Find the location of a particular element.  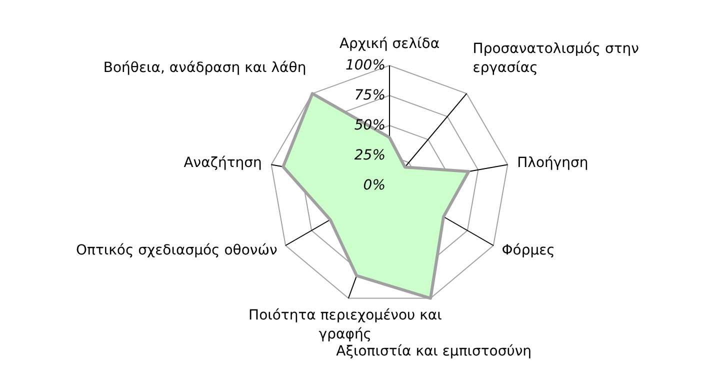

spoke-label: Αξιοπιστία και εμπιστοσύνη is located at coordinates (434, 351).